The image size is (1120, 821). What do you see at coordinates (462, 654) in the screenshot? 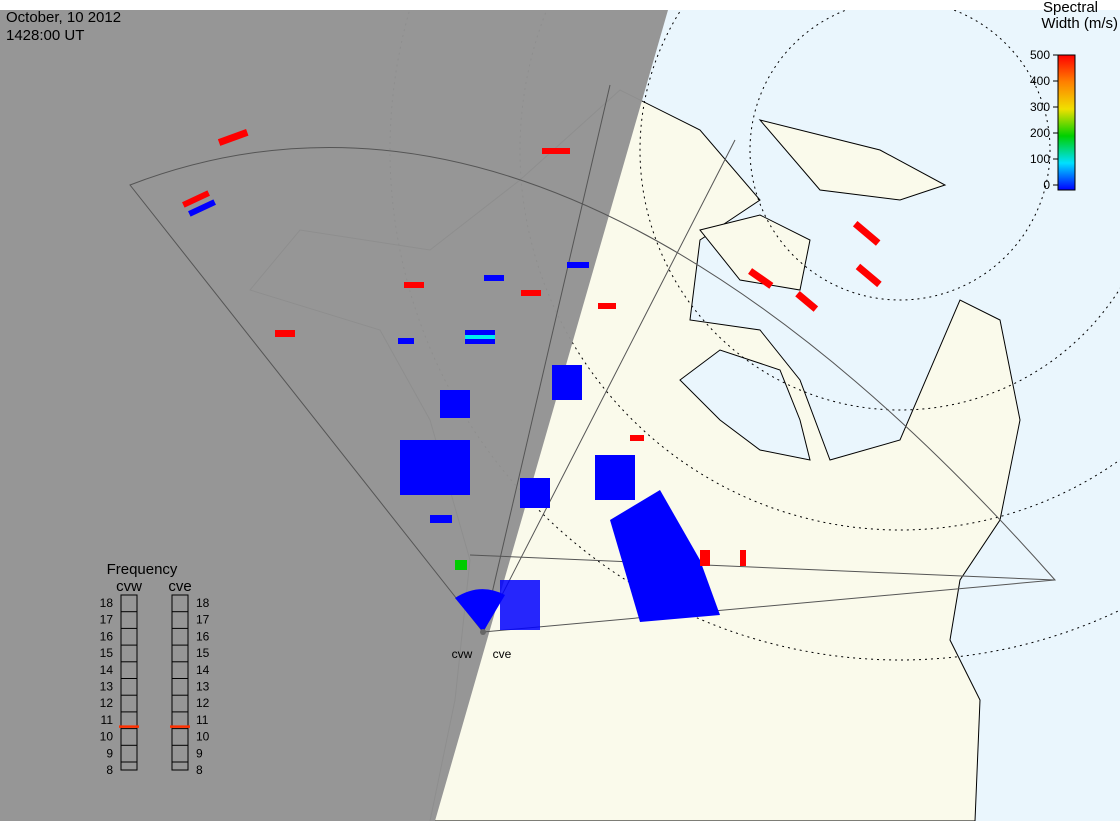
I see `station-label: cvw` at bounding box center [462, 654].